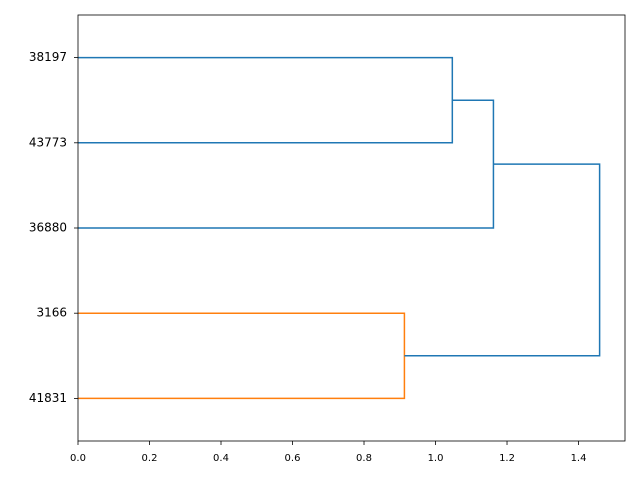 This screenshot has width=640, height=480. I want to click on leaf-label: 43773, so click(48, 142).